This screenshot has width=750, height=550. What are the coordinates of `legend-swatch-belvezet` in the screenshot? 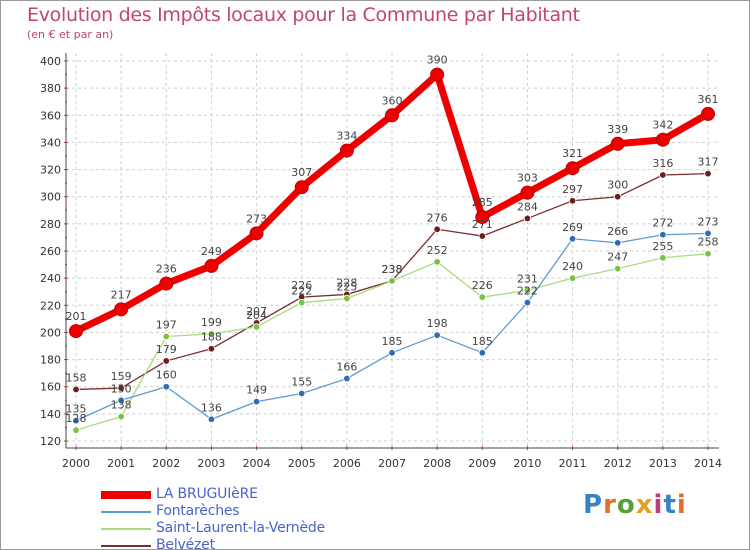 It's located at (126, 546).